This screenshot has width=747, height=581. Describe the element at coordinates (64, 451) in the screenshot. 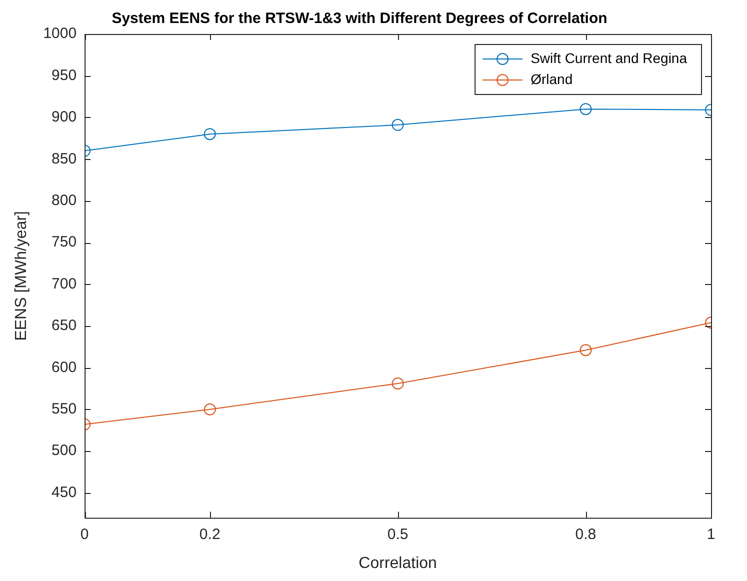

I see `y-tick-label: 500` at that location.